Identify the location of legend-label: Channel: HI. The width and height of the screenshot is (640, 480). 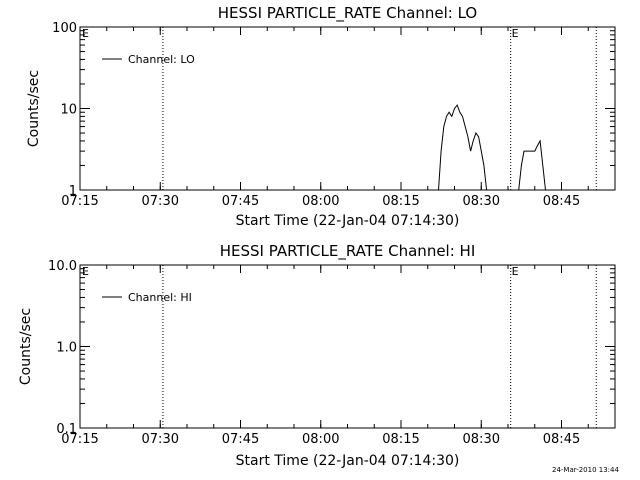
(160, 297).